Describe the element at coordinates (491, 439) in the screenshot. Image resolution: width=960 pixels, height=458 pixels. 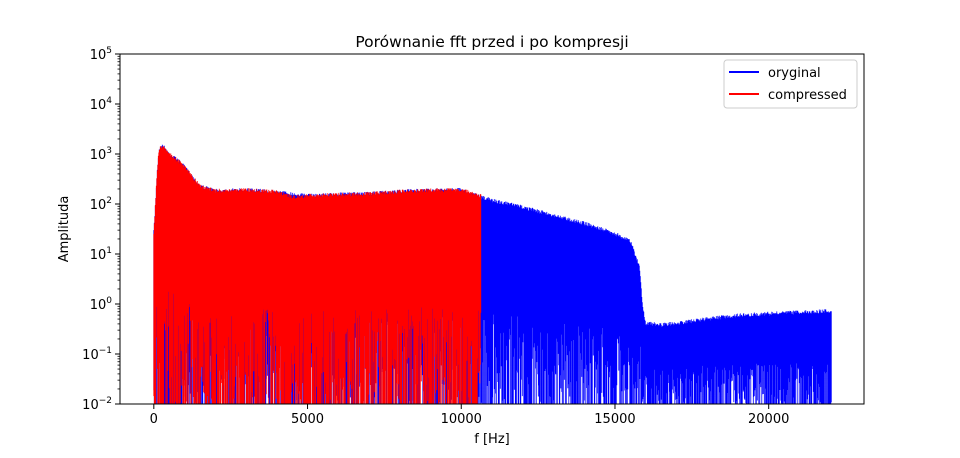
I see `x-axis-label: f [Hz]` at that location.